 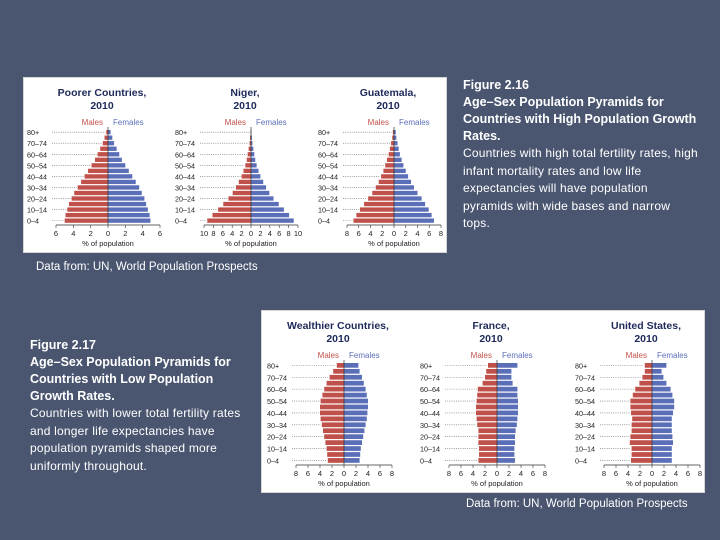 What do you see at coordinates (394, 243) in the screenshot?
I see `x-axis-label: % of population` at bounding box center [394, 243].